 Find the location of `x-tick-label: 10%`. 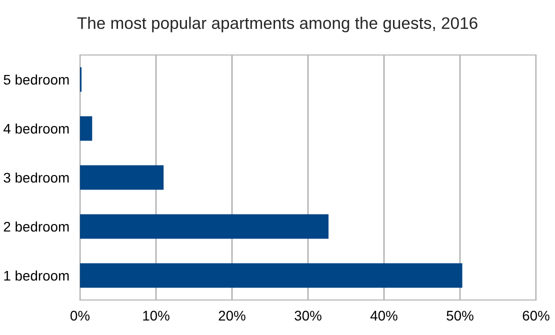

x-tick-label: 10% is located at coordinates (156, 315).